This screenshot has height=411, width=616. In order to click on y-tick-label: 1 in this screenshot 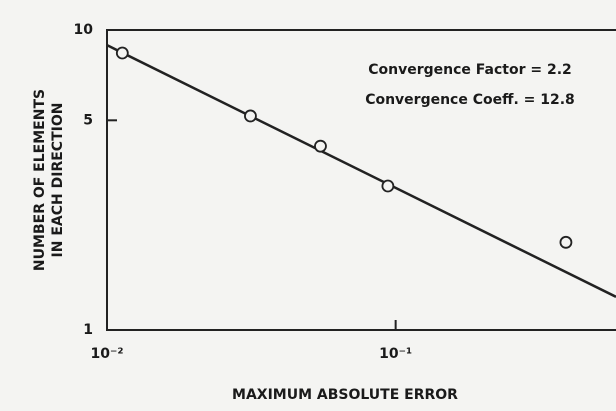, I will do `click(88, 330)`.